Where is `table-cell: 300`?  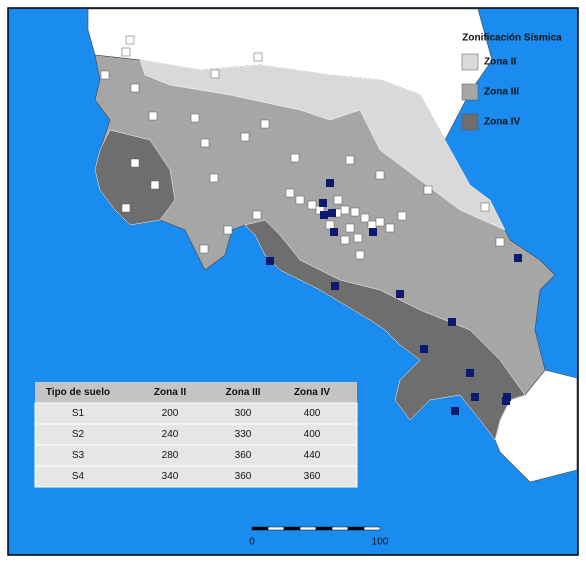 table-cell: 300 is located at coordinates (243, 413).